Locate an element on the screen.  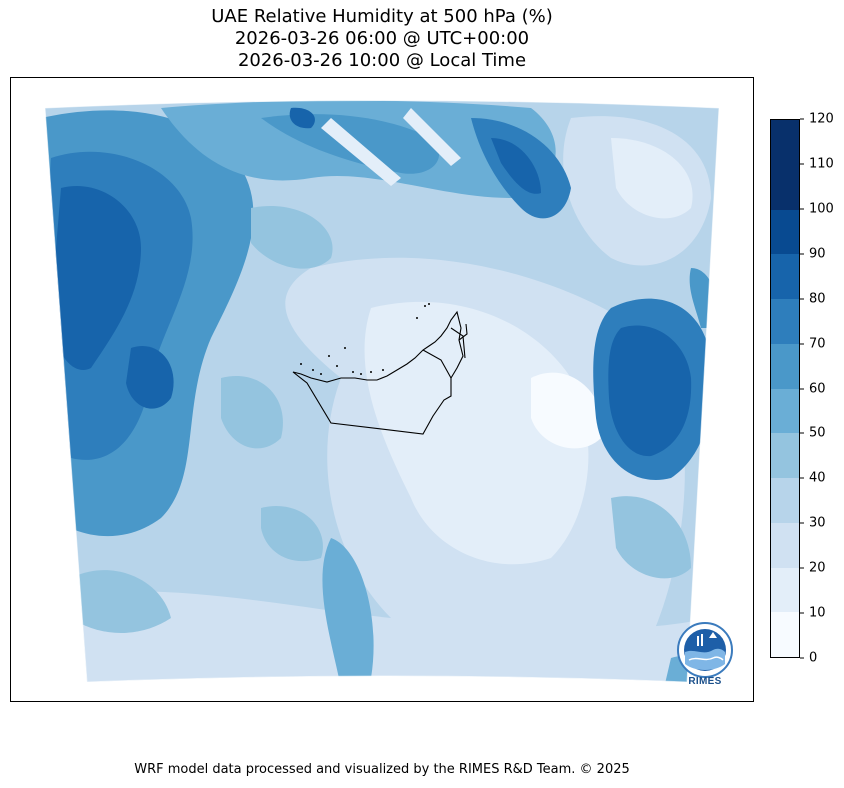
colorbar-tick-label: 100 is located at coordinates (817, 208).